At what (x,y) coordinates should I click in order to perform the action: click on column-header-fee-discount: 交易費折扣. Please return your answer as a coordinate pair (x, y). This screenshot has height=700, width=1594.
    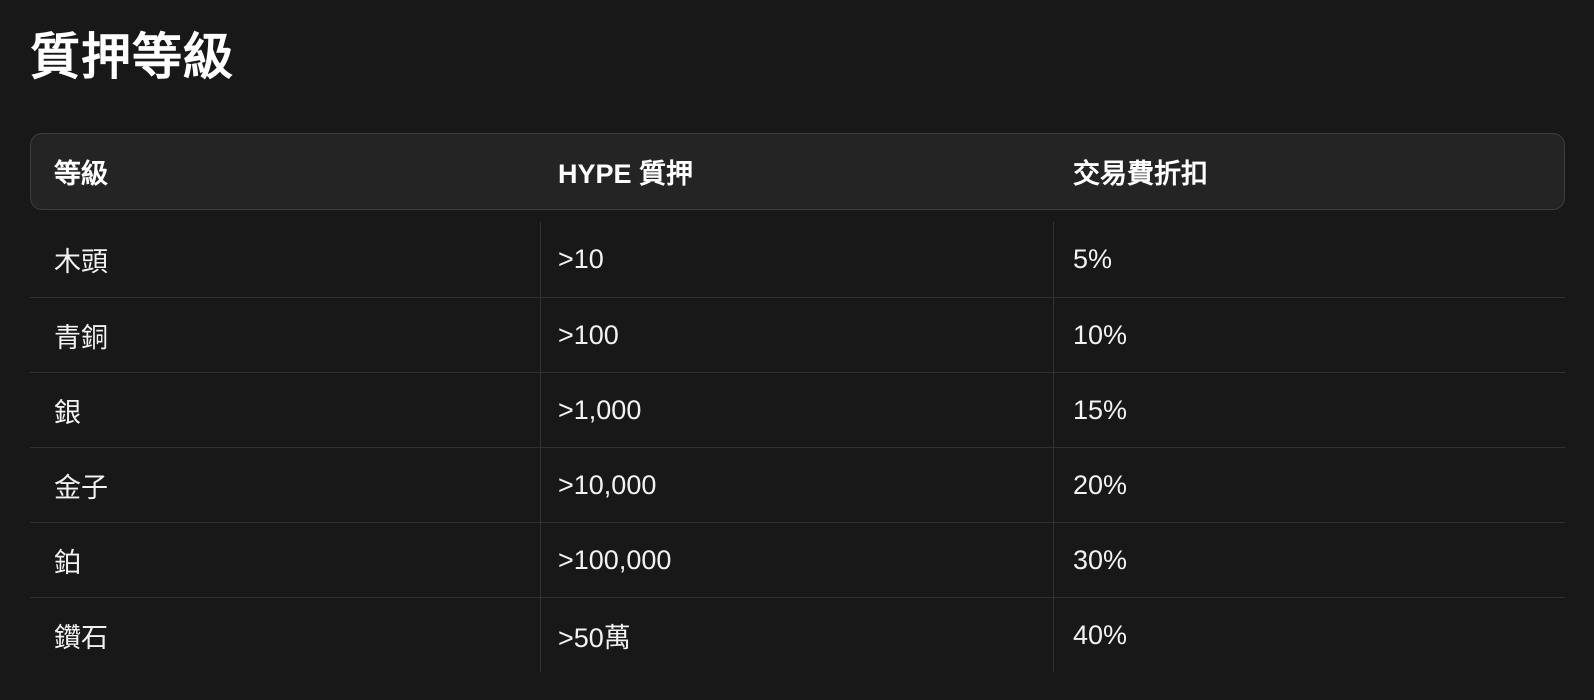
    Looking at the image, I should click on (1140, 174).